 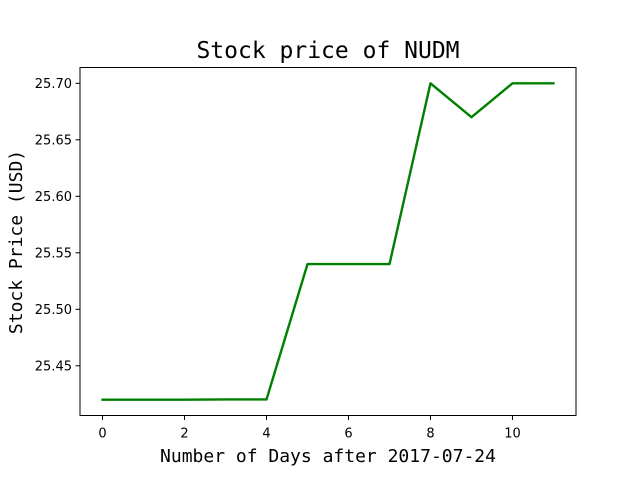 I want to click on x-tick-label: 10, so click(x=512, y=434).